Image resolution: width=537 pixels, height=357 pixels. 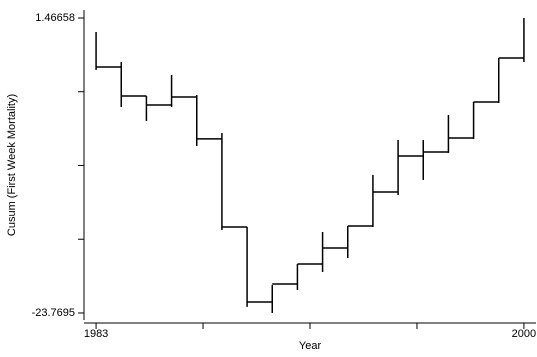 What do you see at coordinates (53, 313) in the screenshot?
I see `y-tick-label: -23.7695` at bounding box center [53, 313].